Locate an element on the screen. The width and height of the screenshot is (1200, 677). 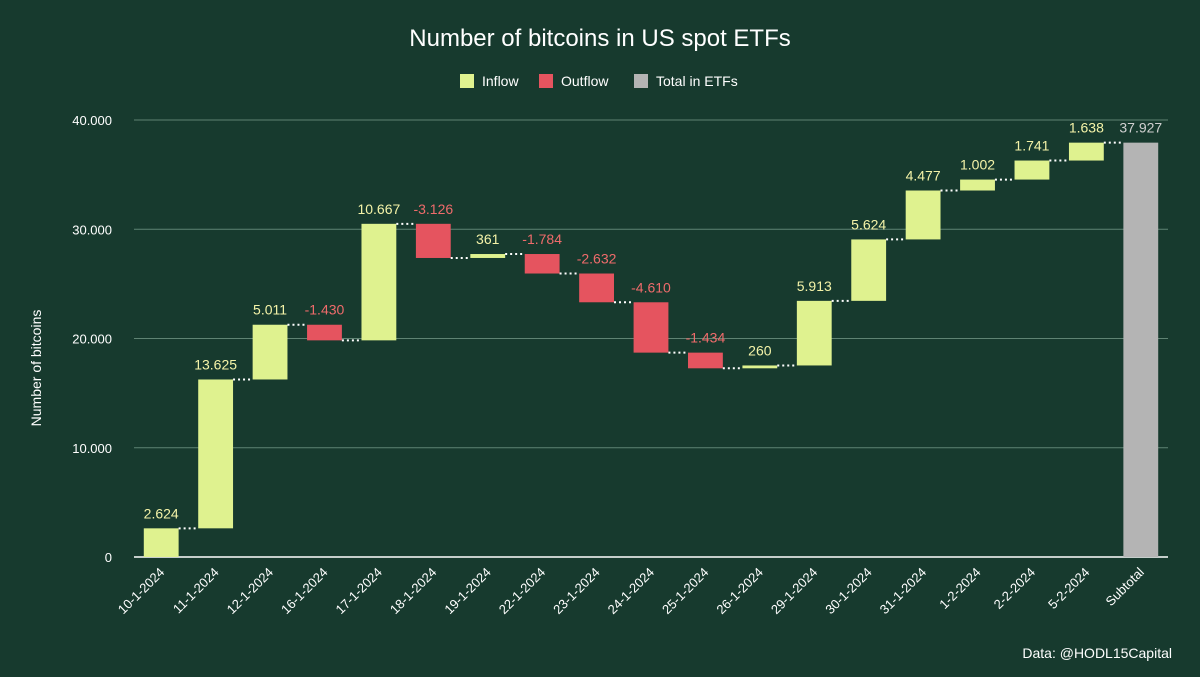
data-label-24-1-2024: -4.610 is located at coordinates (651, 287).